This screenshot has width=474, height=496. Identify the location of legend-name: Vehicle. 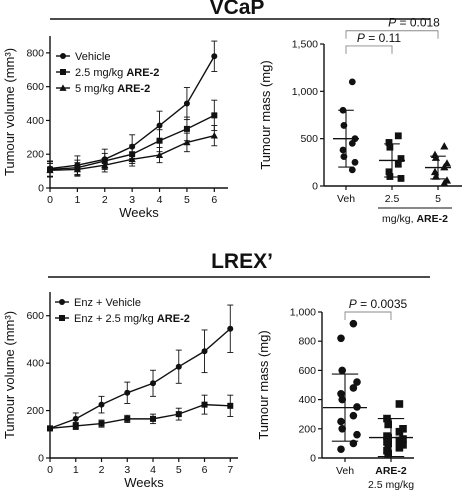
(92, 57).